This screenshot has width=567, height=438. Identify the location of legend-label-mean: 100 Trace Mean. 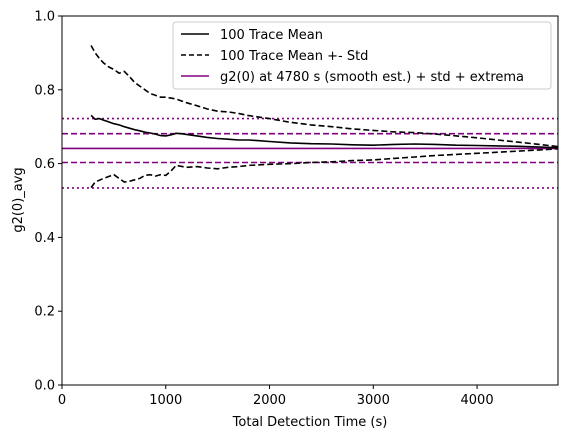
(271, 35).